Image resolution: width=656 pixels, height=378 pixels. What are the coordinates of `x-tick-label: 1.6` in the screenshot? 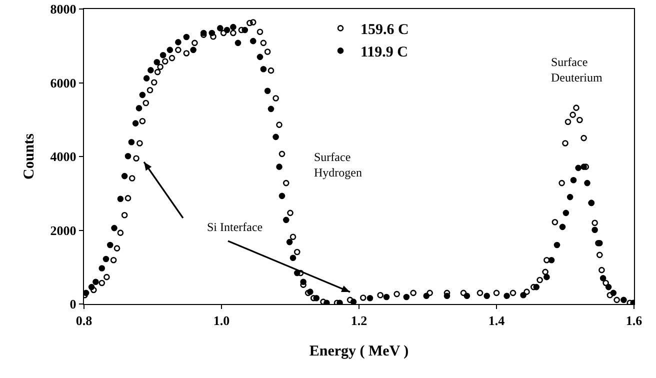 It's located at (634, 320).